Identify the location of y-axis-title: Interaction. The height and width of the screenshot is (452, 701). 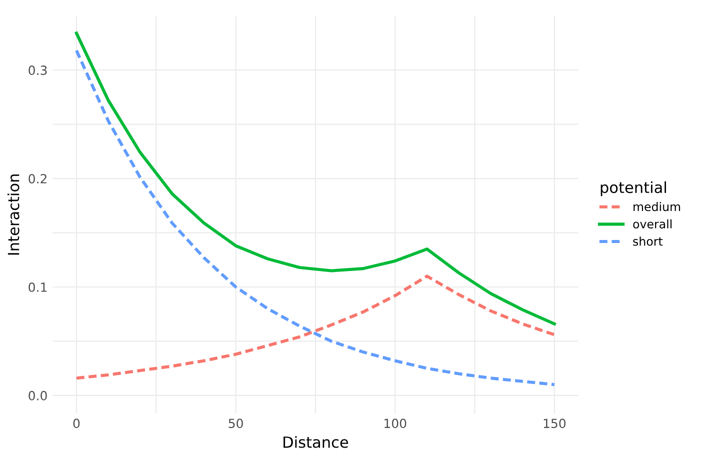
(13, 214).